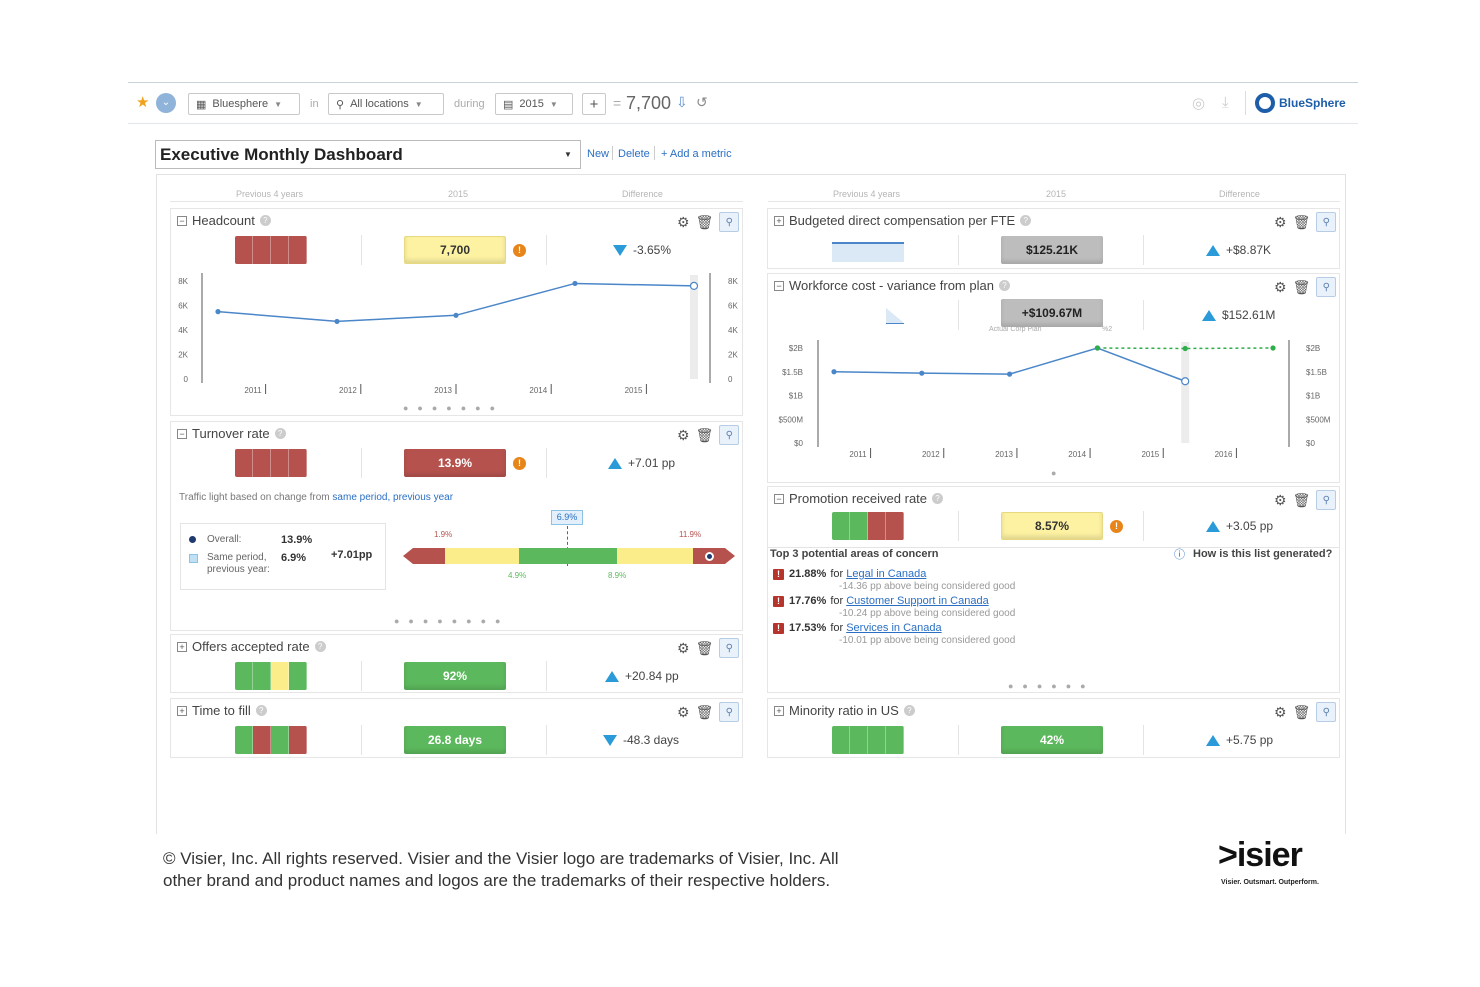  Describe the element at coordinates (1213, 250) in the screenshot. I see `up-arrow-icon` at that location.